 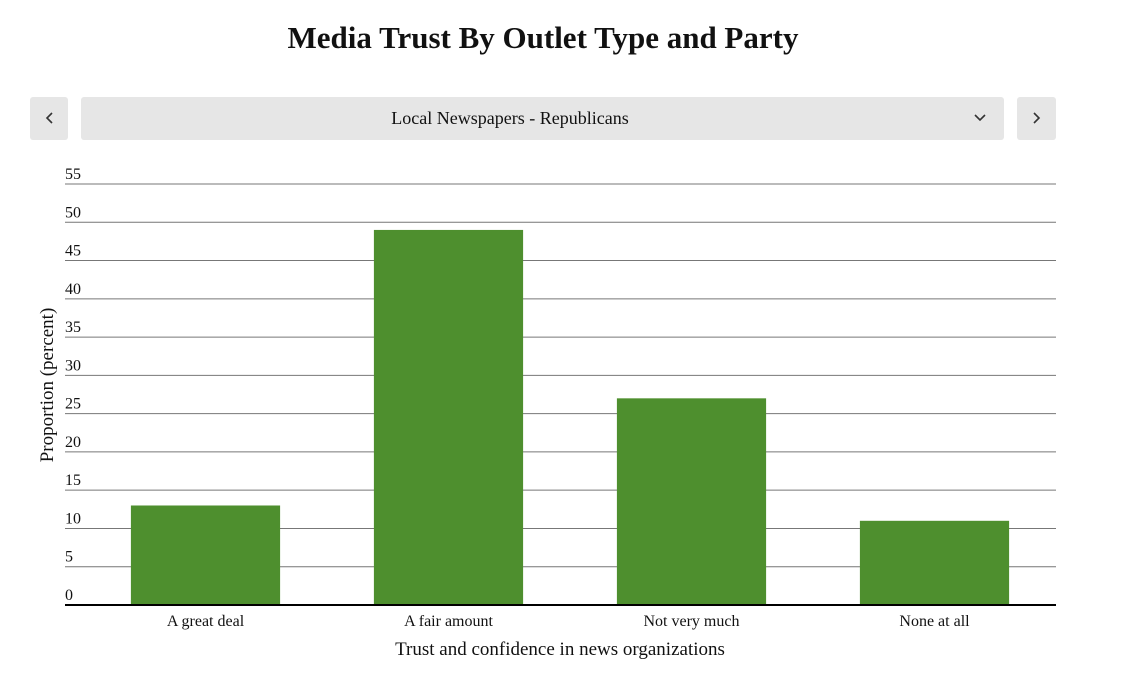 I want to click on prev-button-bg, so click(x=49, y=118).